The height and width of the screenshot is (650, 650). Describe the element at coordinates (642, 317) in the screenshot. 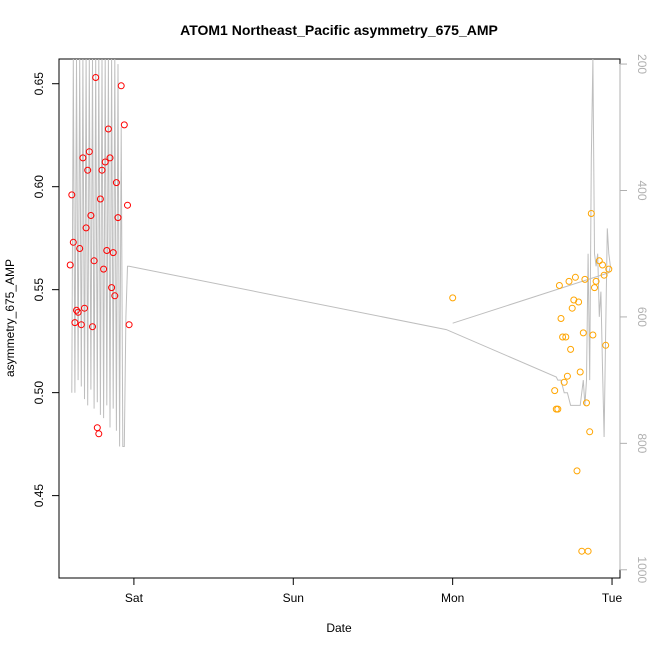

I see `right-y-tick-label: 600` at that location.